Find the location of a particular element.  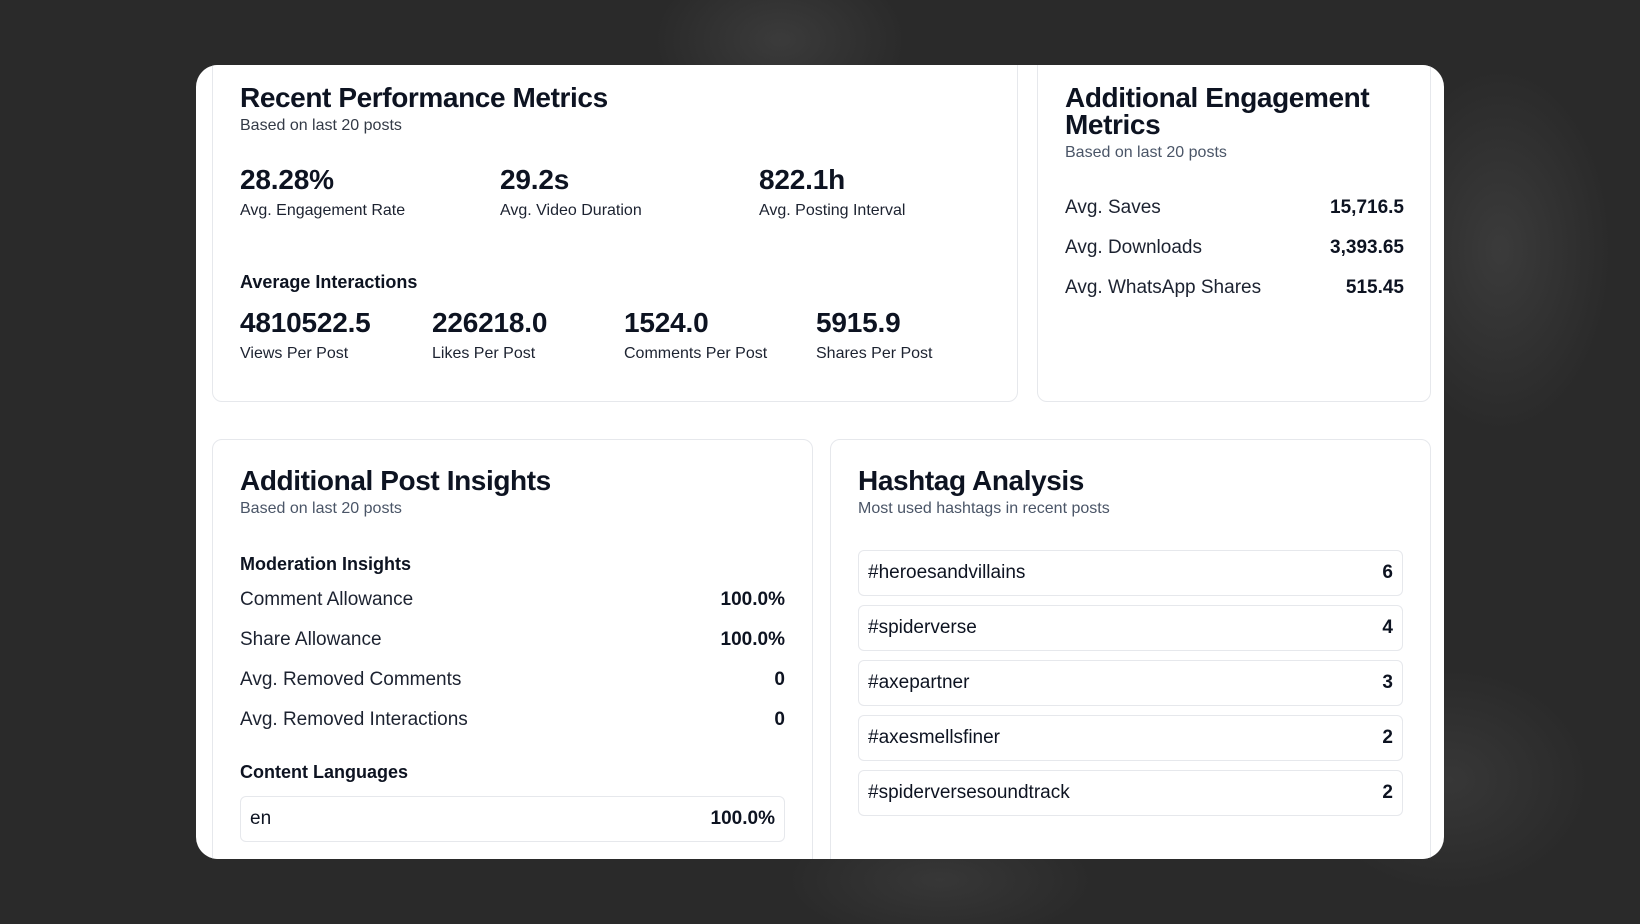

performance-subtitle: Based on last 20 posts is located at coordinates (321, 125).